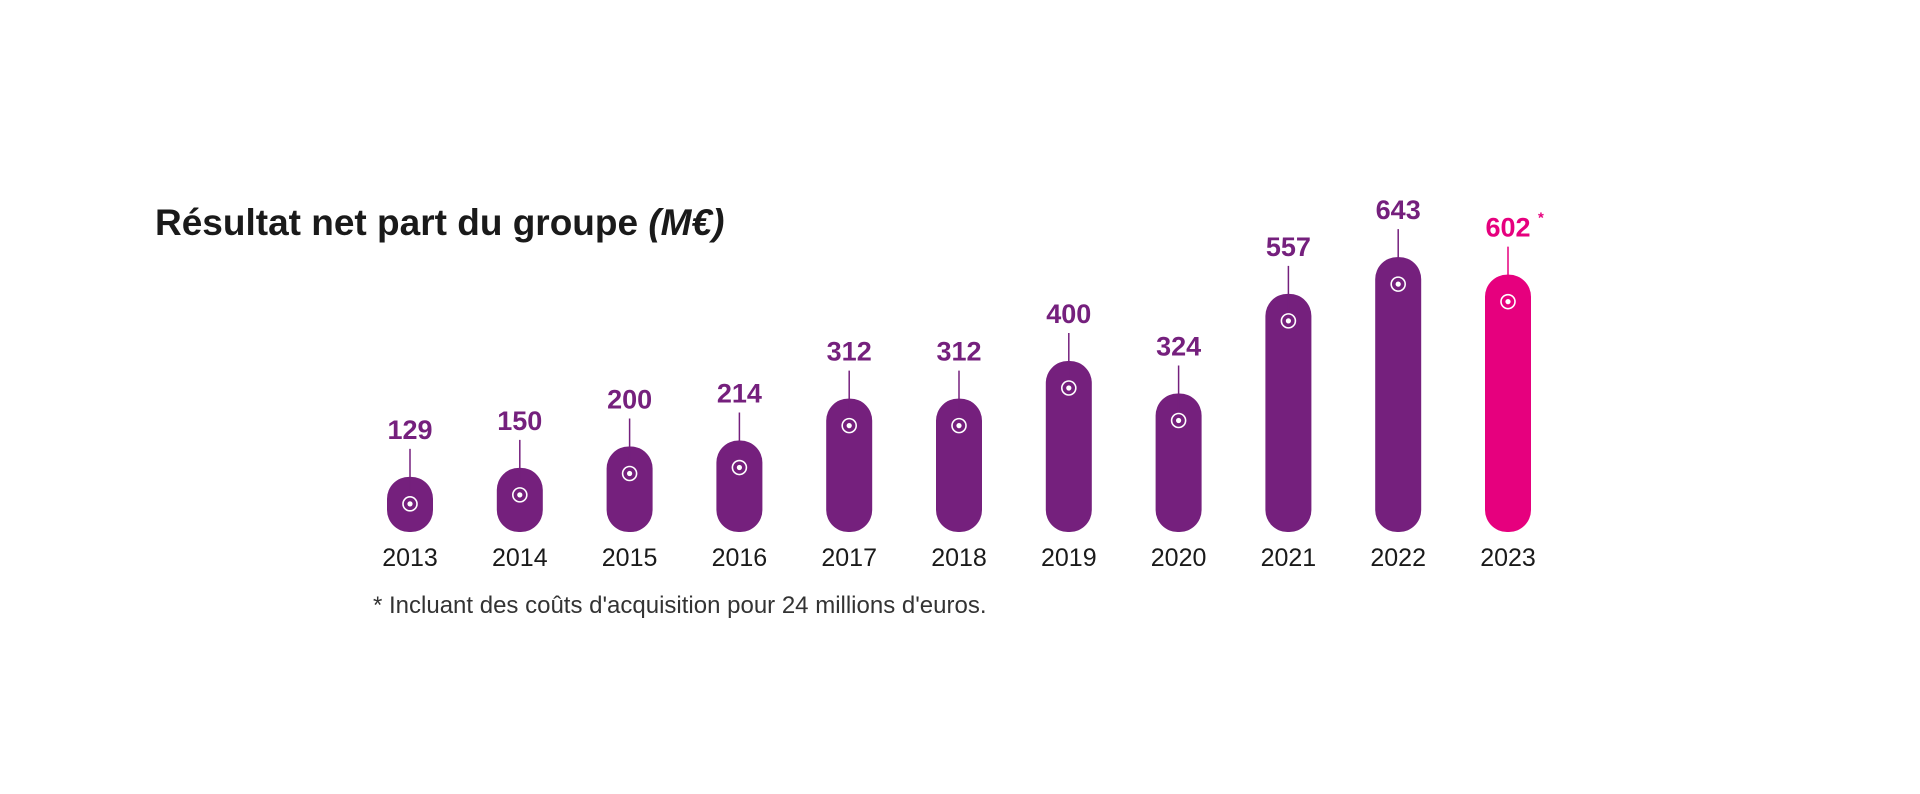 This screenshot has width=1920, height=794. What do you see at coordinates (849, 465) in the screenshot?
I see `bar-2017` at bounding box center [849, 465].